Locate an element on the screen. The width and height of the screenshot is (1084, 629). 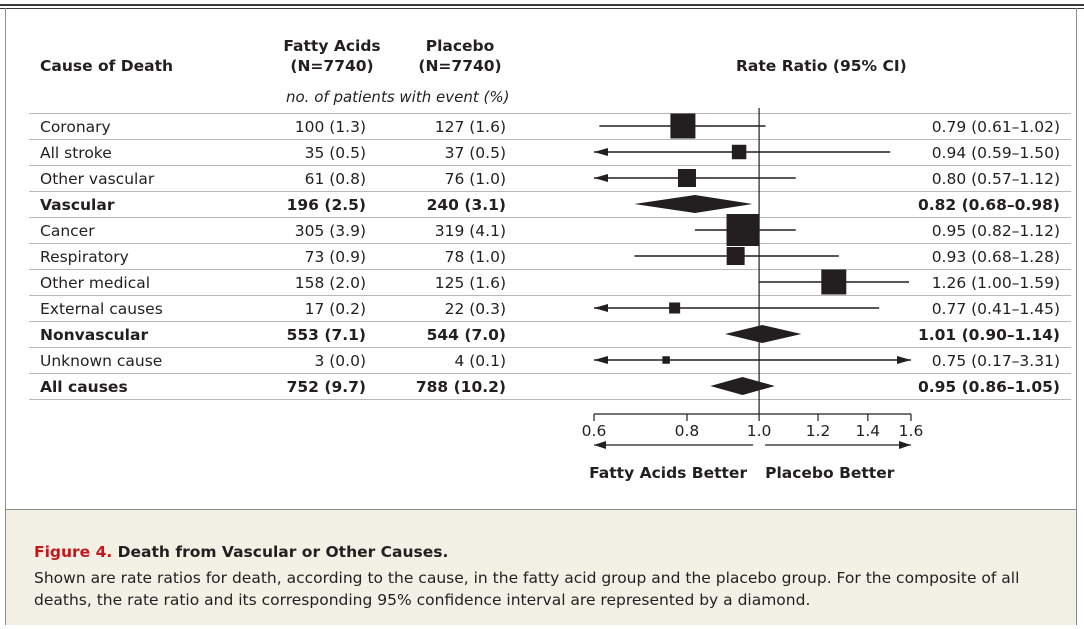
row-fa: 553 (7.1) is located at coordinates (326, 335).